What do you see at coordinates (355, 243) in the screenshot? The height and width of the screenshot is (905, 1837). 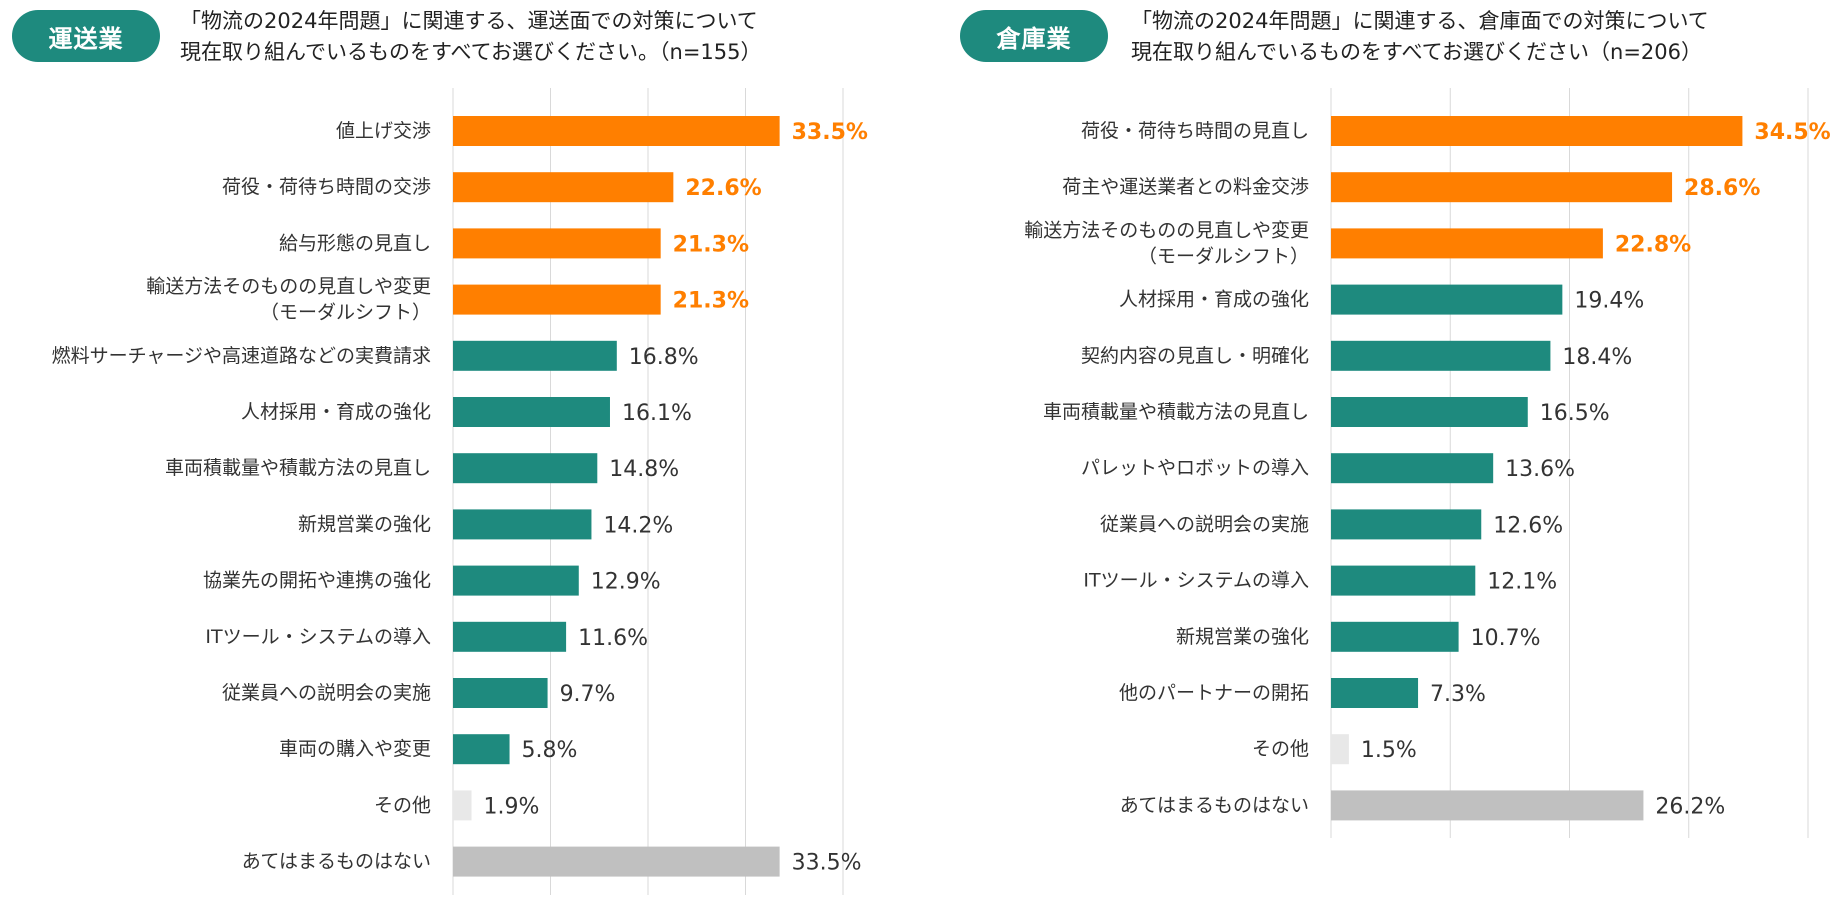 I see `category-label: 給与形態の見直し` at bounding box center [355, 243].